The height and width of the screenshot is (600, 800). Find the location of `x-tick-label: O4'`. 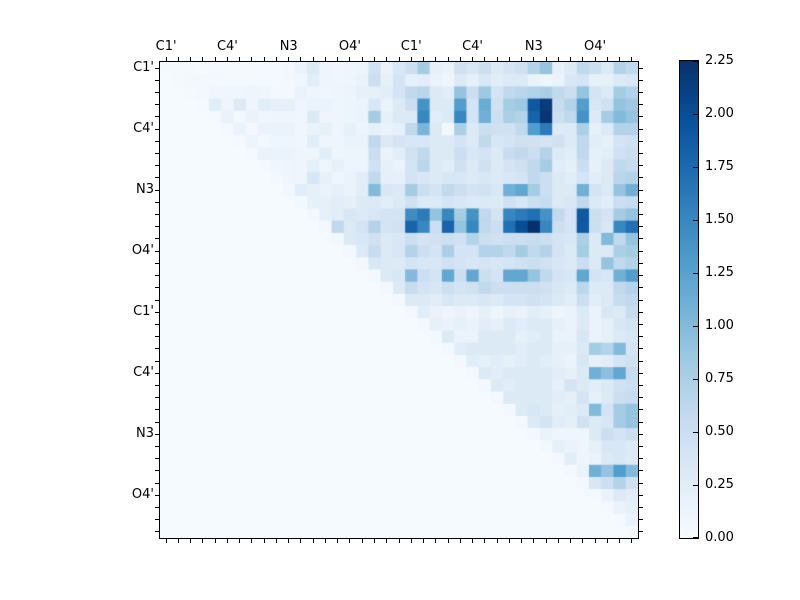

x-tick-label: O4' is located at coordinates (350, 46).